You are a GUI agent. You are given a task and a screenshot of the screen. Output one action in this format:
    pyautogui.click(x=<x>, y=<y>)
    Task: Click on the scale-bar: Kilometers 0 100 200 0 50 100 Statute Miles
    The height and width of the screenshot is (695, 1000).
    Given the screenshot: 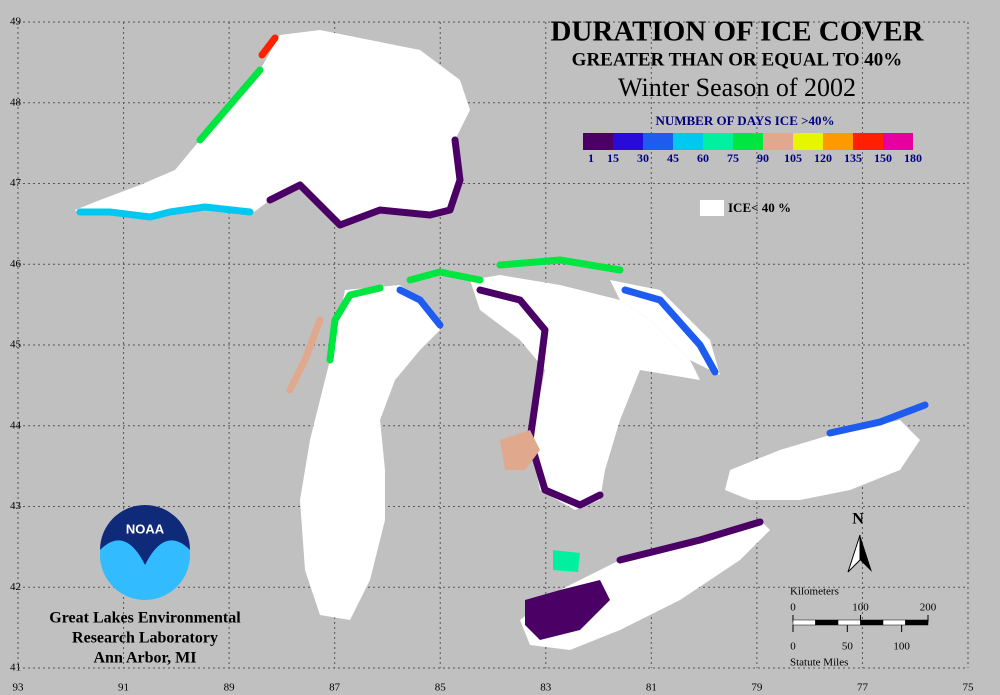 What is the action you would take?
    pyautogui.click(x=863, y=627)
    